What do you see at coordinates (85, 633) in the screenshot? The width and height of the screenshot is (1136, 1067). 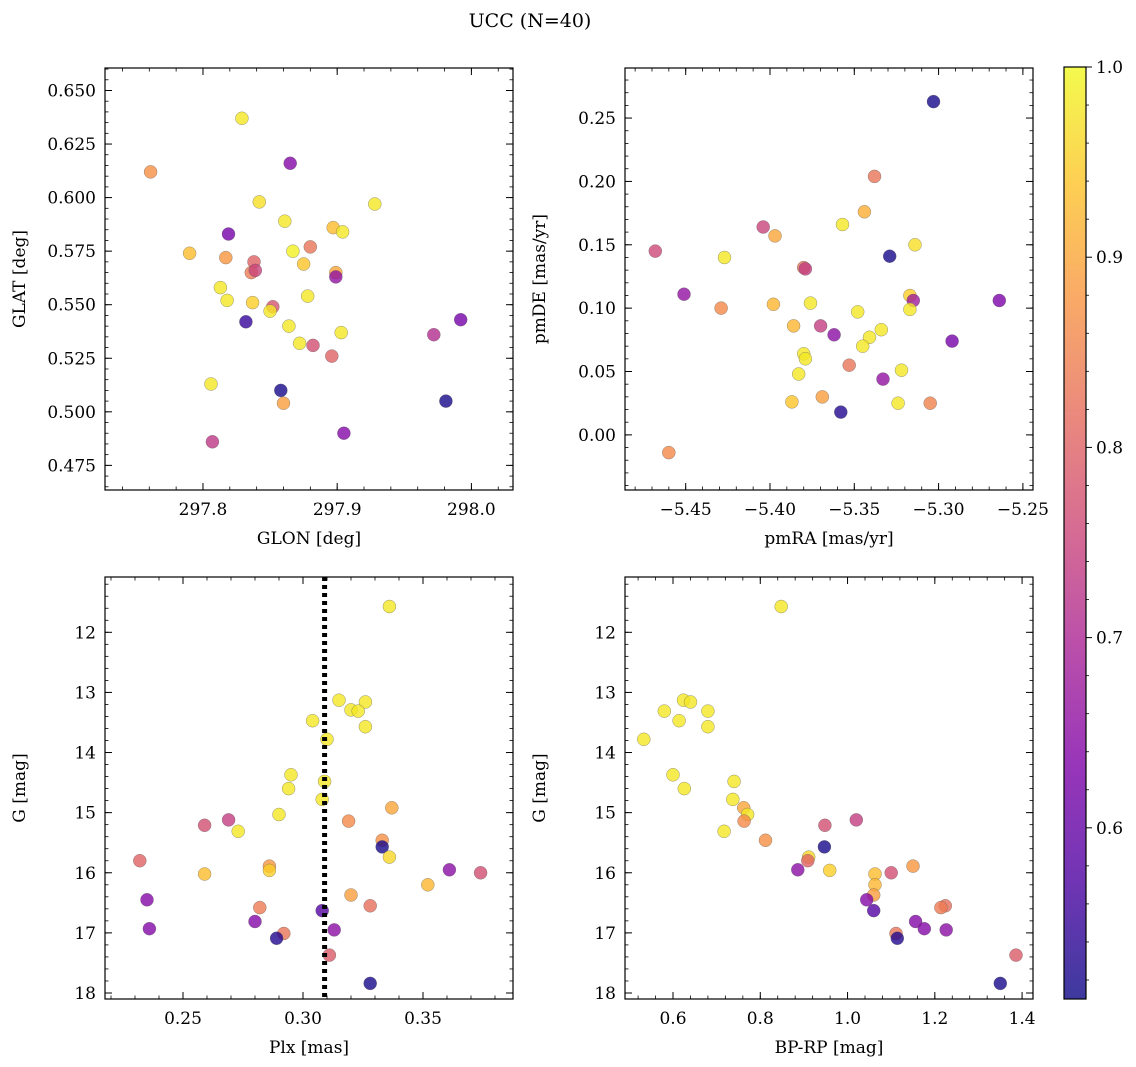 I see `y-tick-label: 12` at bounding box center [85, 633].